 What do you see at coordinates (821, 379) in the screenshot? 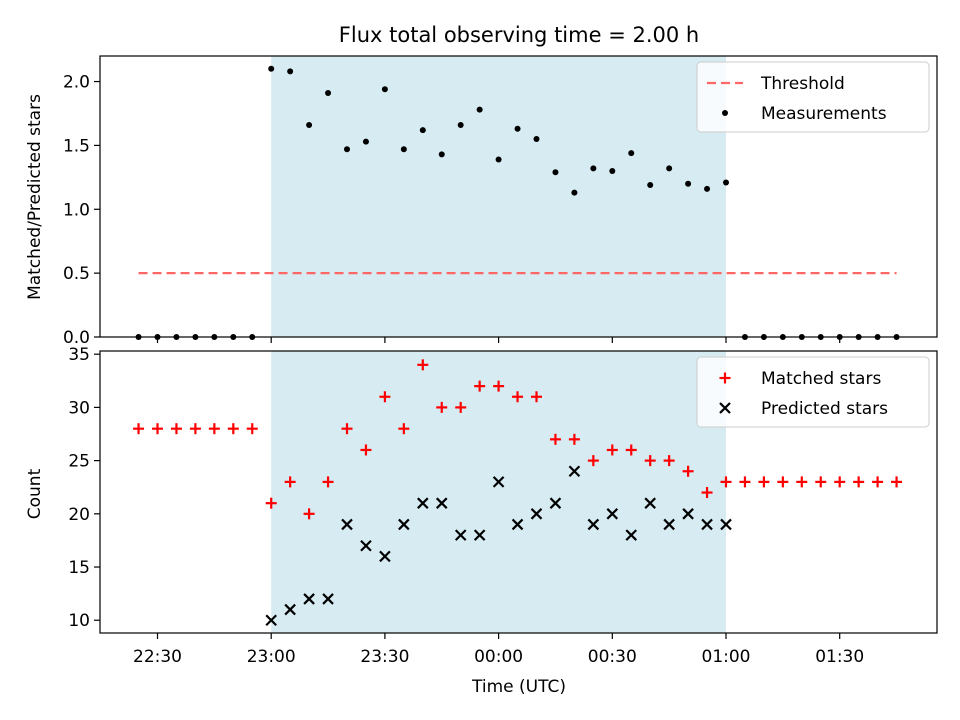
I see `legend-label: Matched stars` at bounding box center [821, 379].